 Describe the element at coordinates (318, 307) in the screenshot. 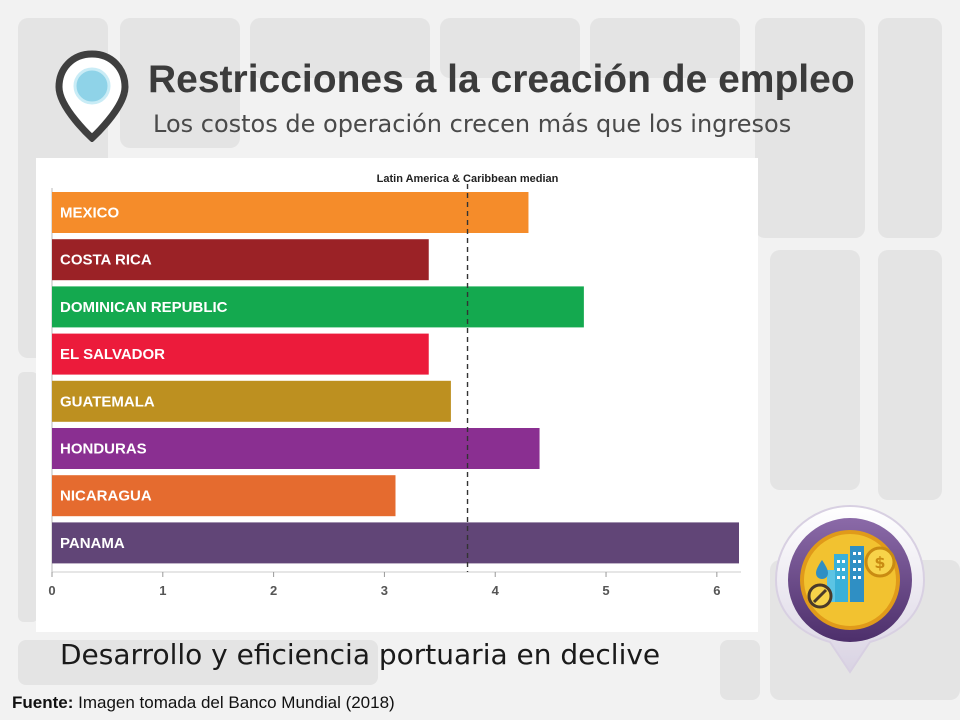

I see `bar-dominican-republic` at that location.